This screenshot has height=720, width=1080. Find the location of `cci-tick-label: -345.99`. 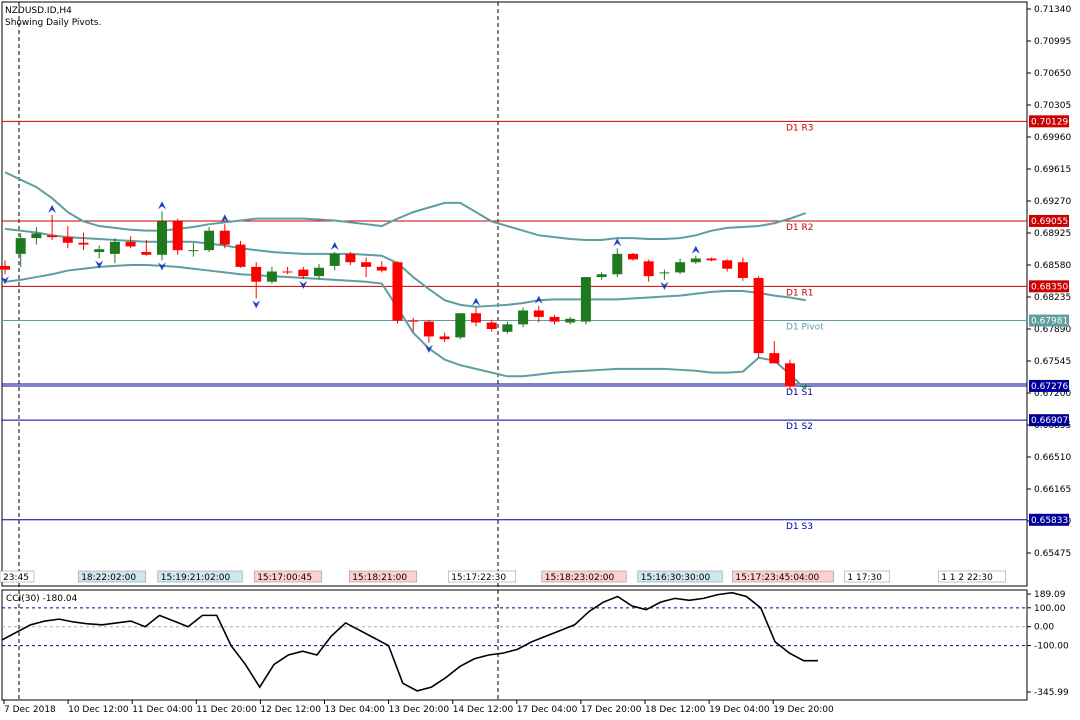

cci-tick-label: -345.99 is located at coordinates (1051, 693).